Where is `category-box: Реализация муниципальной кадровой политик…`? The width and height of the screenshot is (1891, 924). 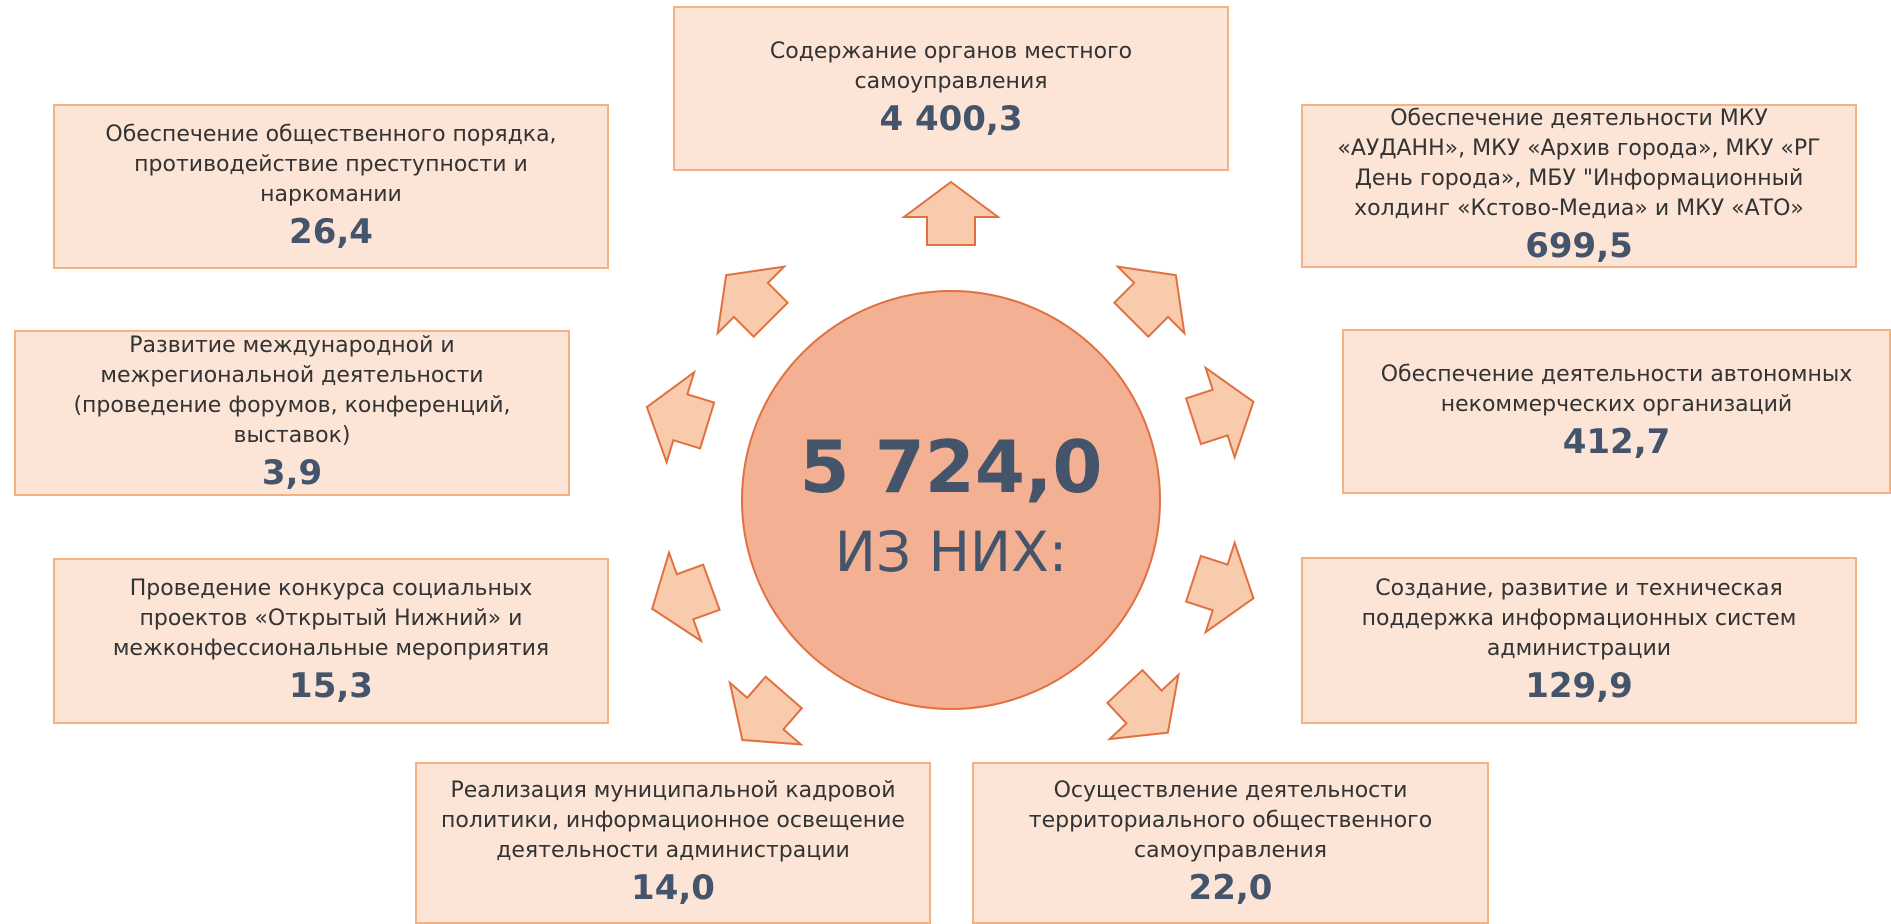
category-box: Реализация муниципальной кадровой политик… is located at coordinates (673, 843).